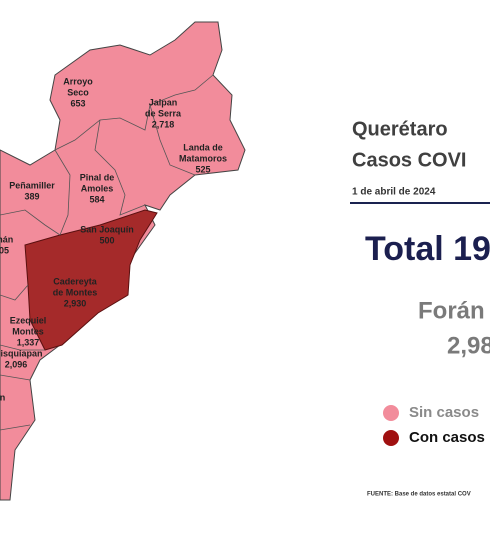  I want to click on title: Casos COVI, so click(409, 160).